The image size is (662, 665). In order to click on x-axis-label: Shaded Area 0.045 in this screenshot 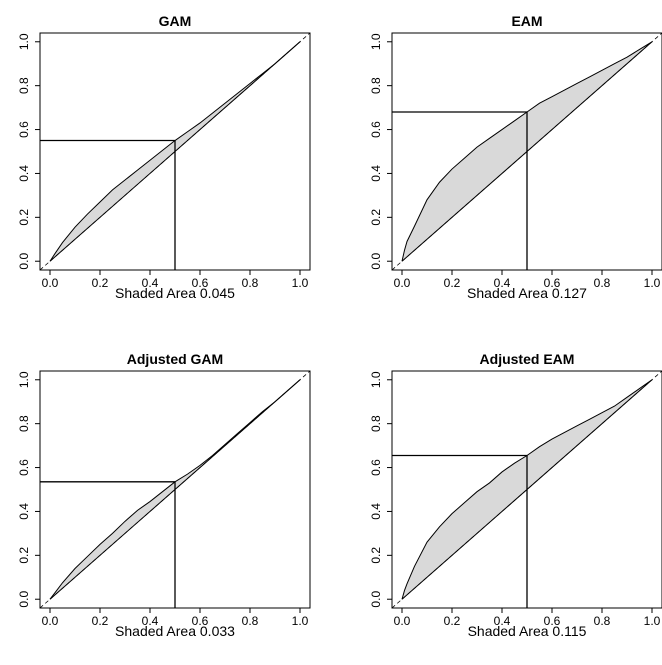, I will do `click(175, 293)`.